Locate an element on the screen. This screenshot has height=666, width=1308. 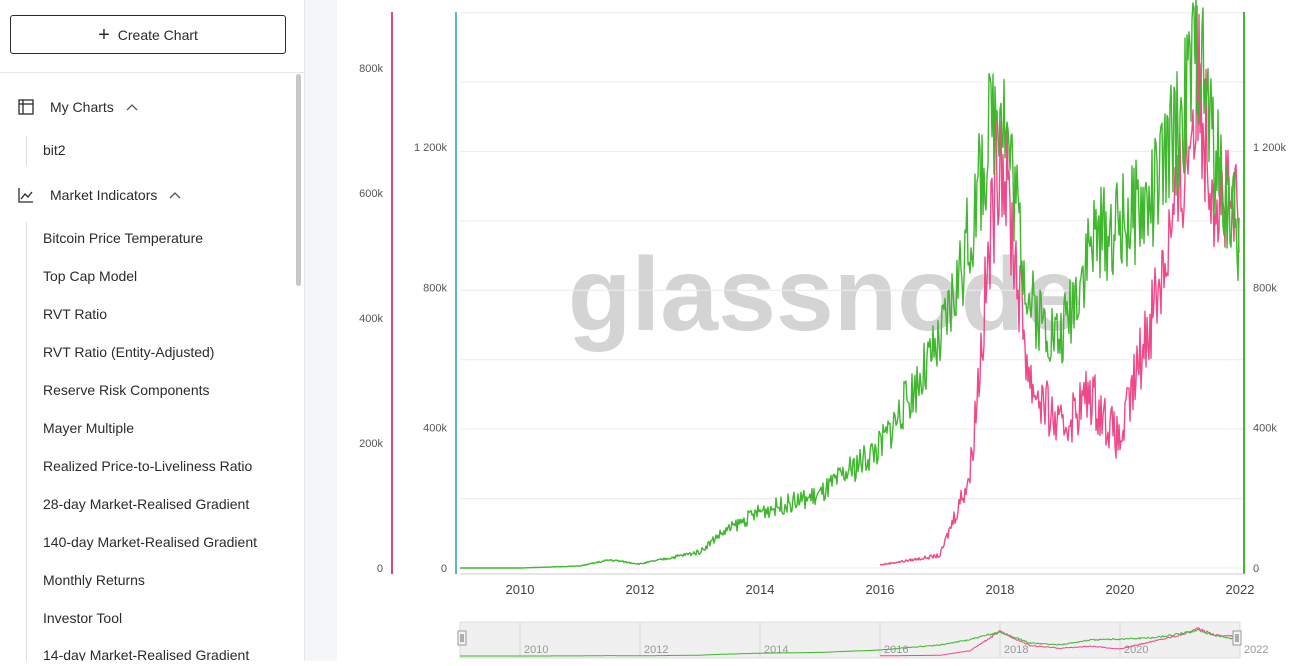
layout-icon is located at coordinates (26, 107).